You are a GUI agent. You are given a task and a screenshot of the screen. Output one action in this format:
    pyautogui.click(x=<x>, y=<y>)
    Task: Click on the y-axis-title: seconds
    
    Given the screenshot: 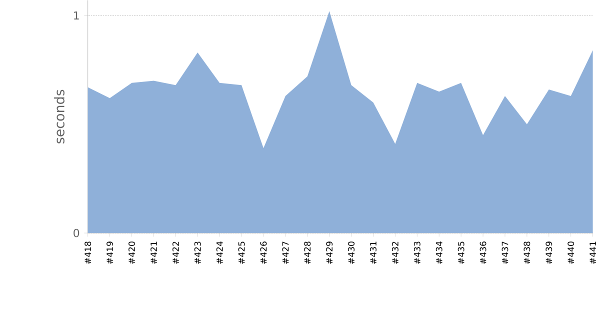 What is the action you would take?
    pyautogui.click(x=59, y=117)
    